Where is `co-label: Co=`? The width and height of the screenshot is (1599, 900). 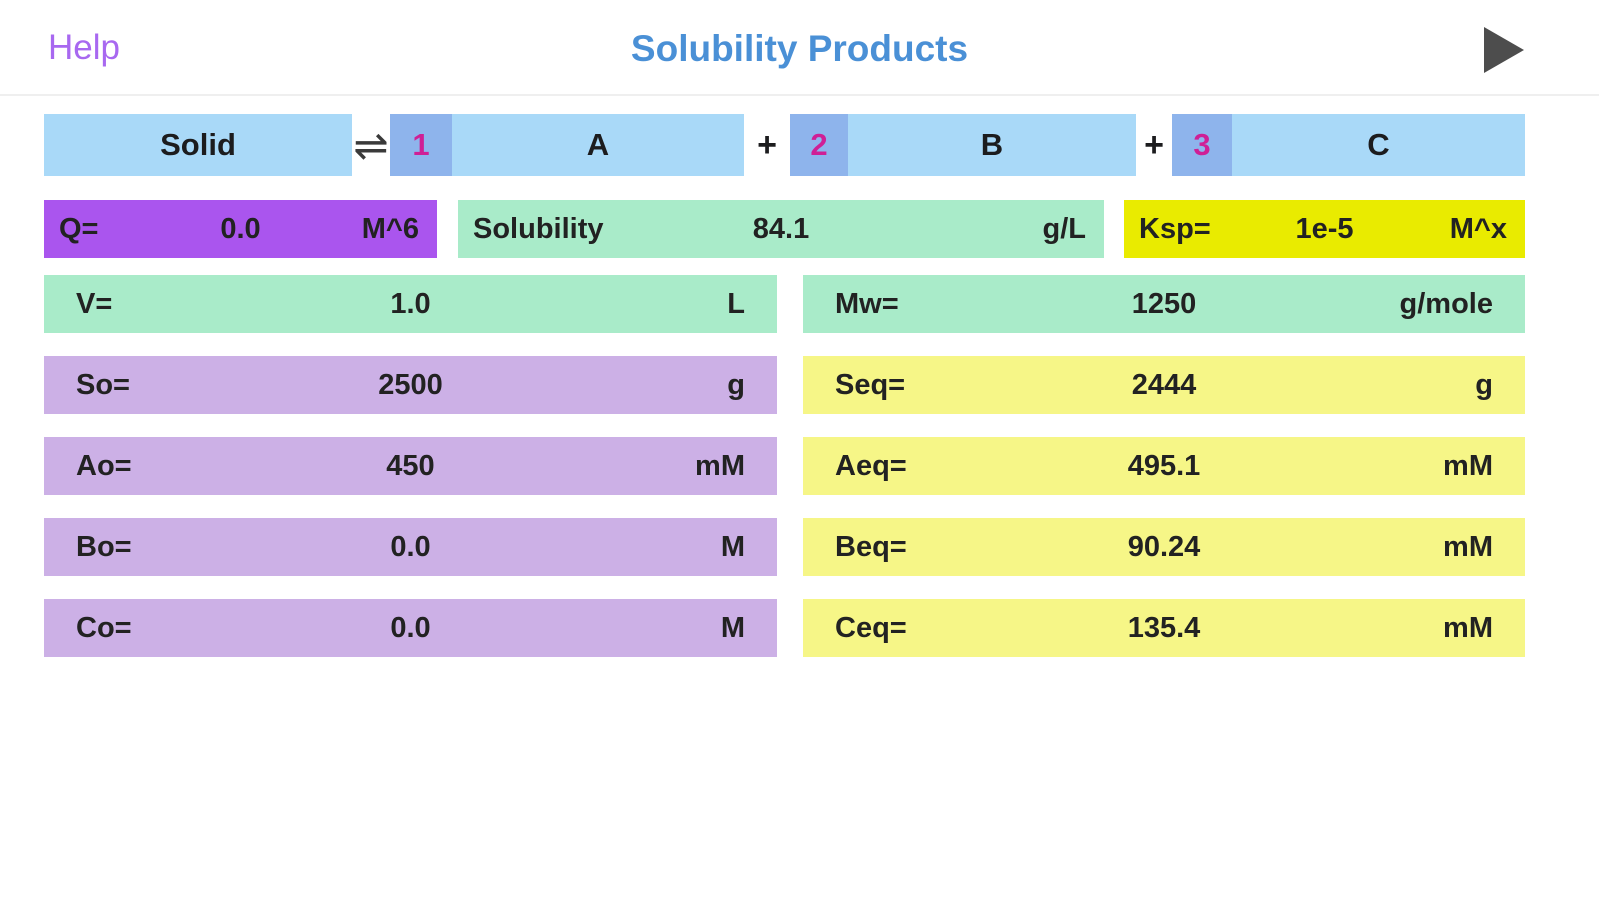
co-label: Co= is located at coordinates (104, 627).